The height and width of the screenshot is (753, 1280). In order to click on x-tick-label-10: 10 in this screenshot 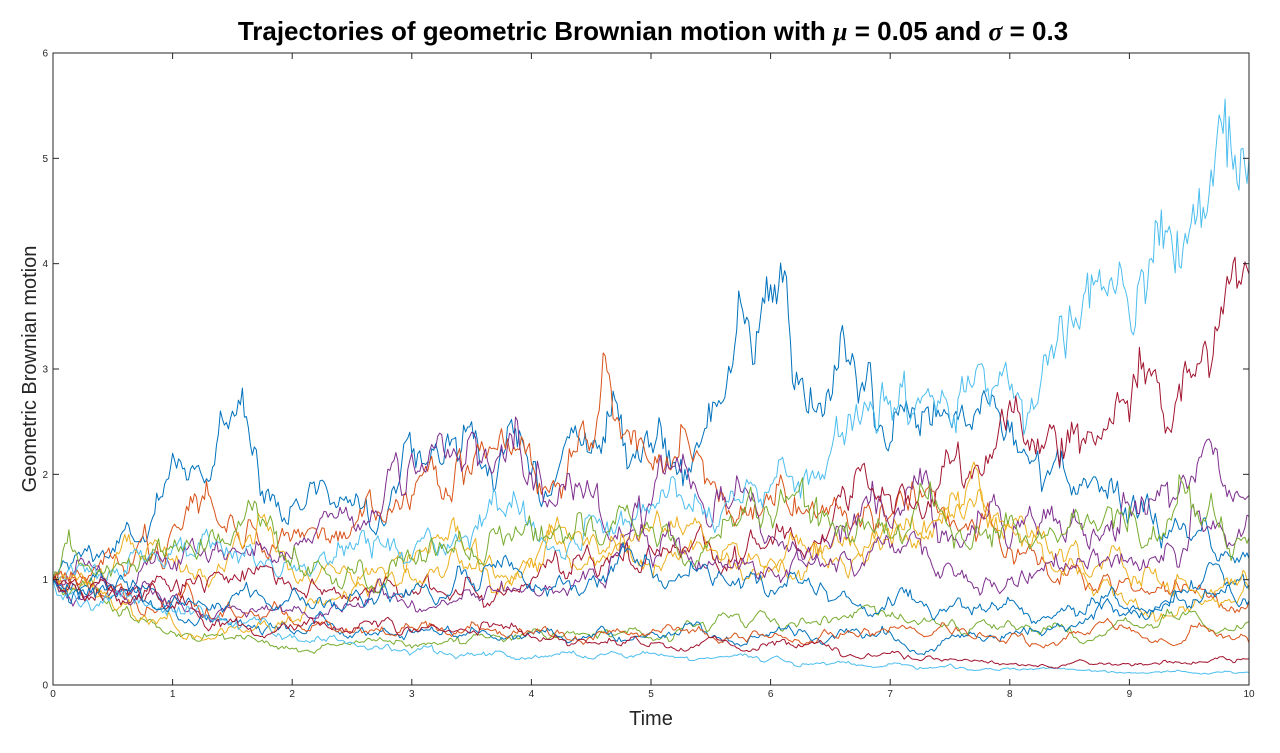, I will do `click(1249, 694)`.